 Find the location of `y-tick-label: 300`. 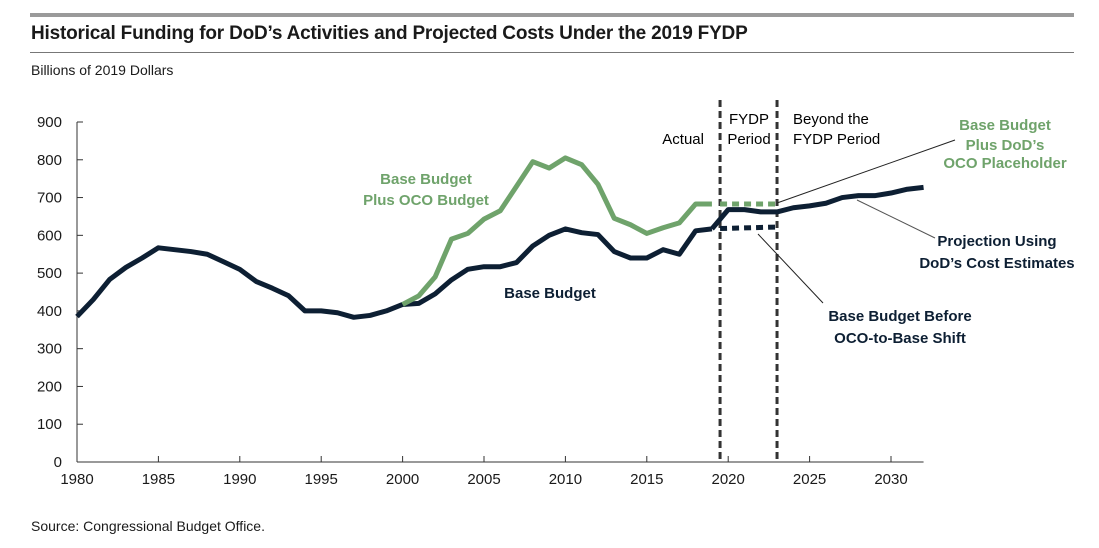

y-tick-label: 300 is located at coordinates (49, 349).